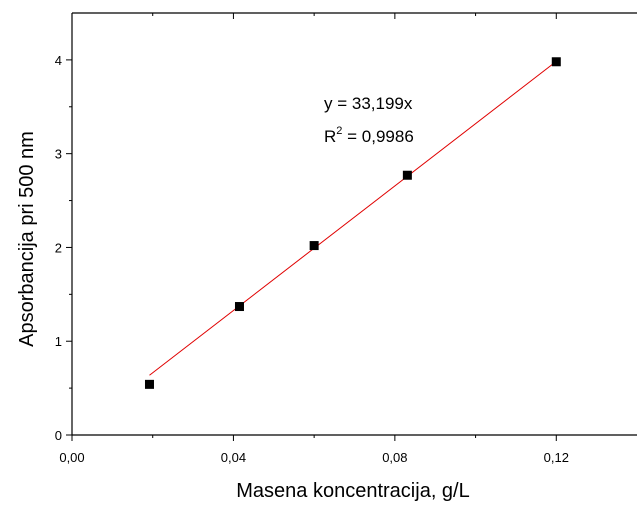  Describe the element at coordinates (58, 247) in the screenshot. I see `y-tick-label: 2` at that location.